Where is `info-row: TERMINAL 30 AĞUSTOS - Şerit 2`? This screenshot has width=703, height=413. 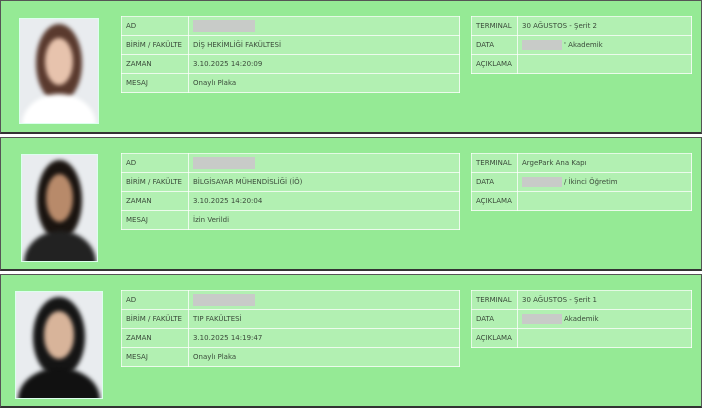 info-row: TERMINAL 30 AĞUSTOS - Şerit 2 is located at coordinates (581, 26).